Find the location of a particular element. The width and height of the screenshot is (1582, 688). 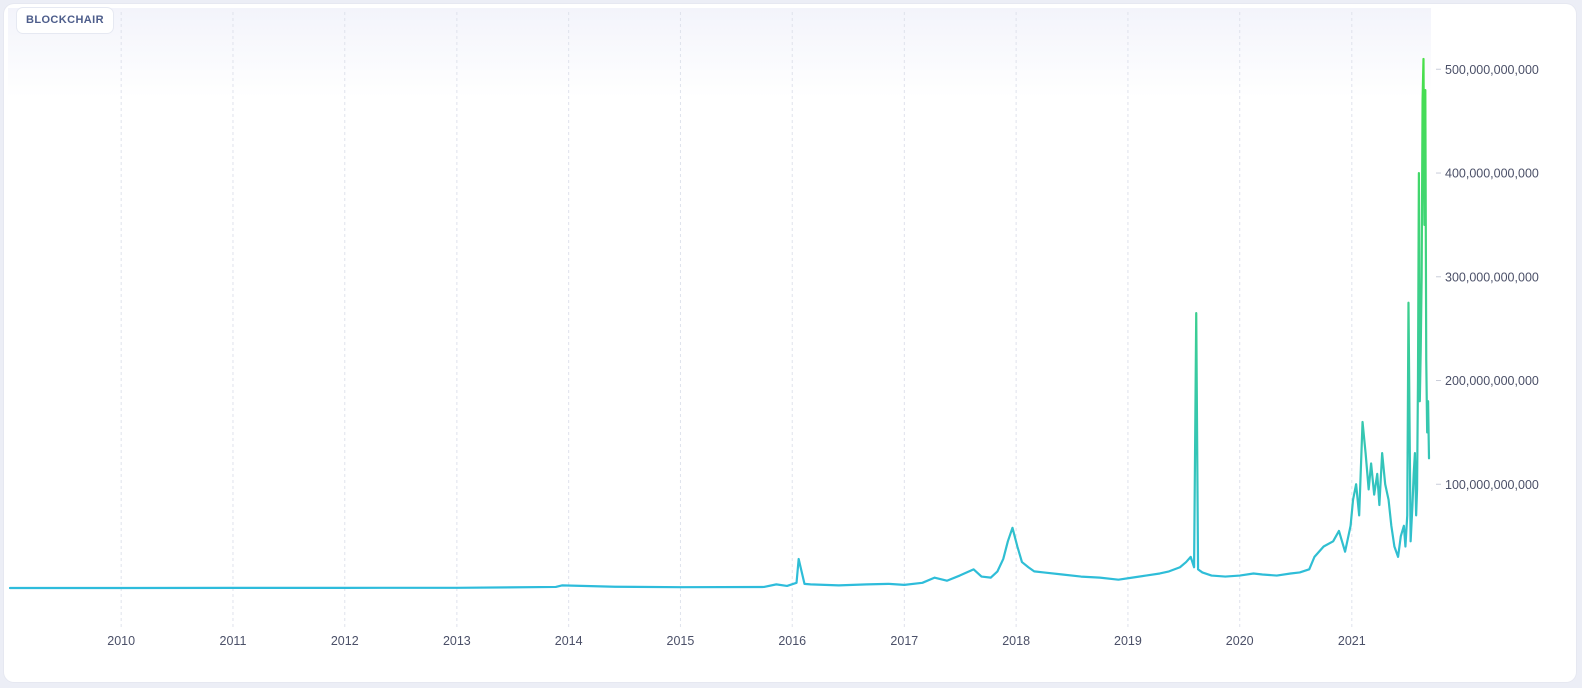

y-tick-label: 300,000,000,000 is located at coordinates (1492, 277).